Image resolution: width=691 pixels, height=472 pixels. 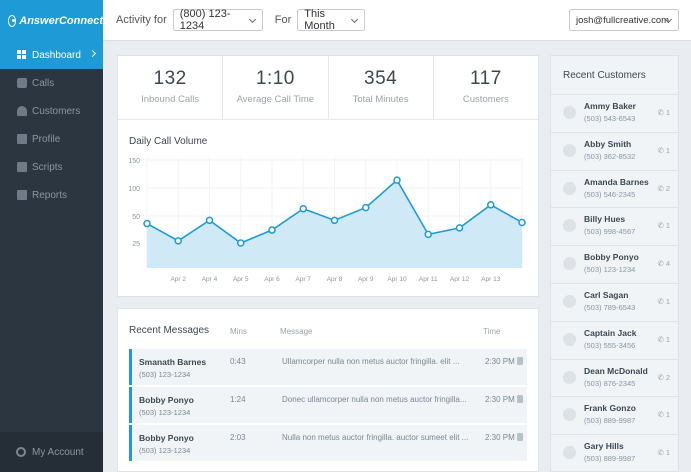 I want to click on customer-item: Bobby Ponyo (503) 123-1234 ✆ 4, so click(x=614, y=263).